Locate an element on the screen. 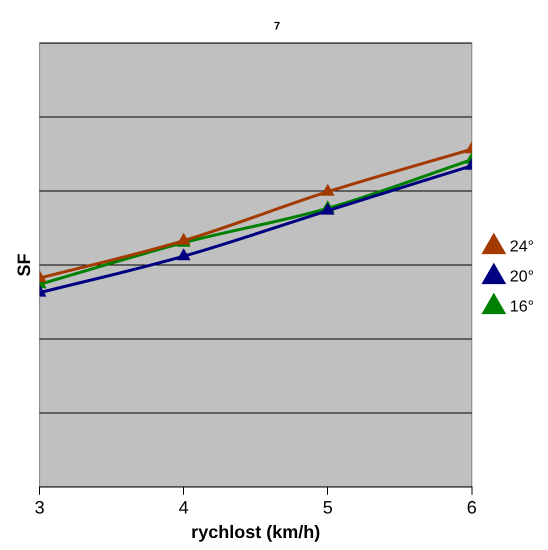  x-tick-label: 3 is located at coordinates (39, 508).